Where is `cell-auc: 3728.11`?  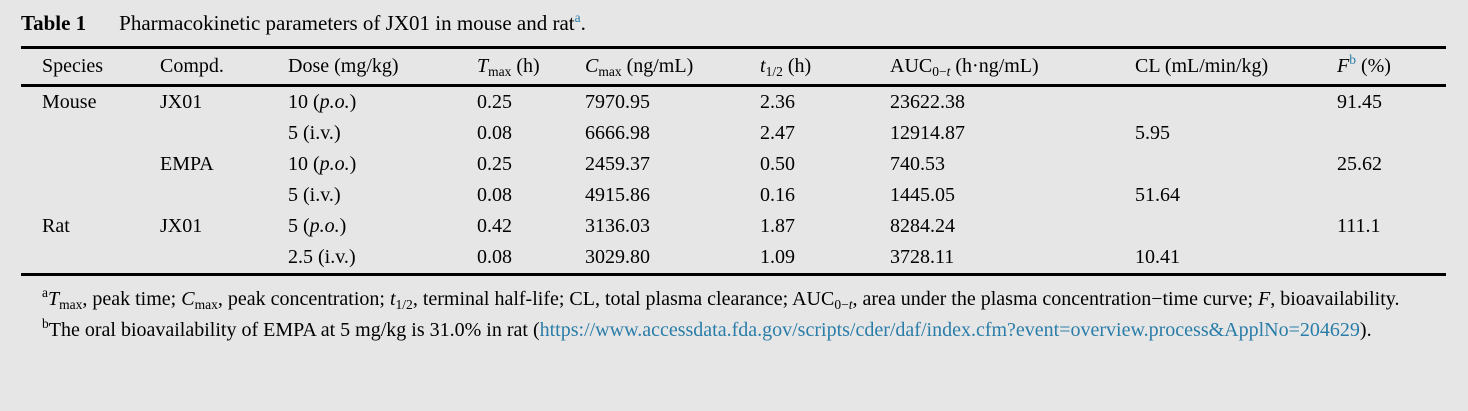
cell-auc: 3728.11 is located at coordinates (1012, 259).